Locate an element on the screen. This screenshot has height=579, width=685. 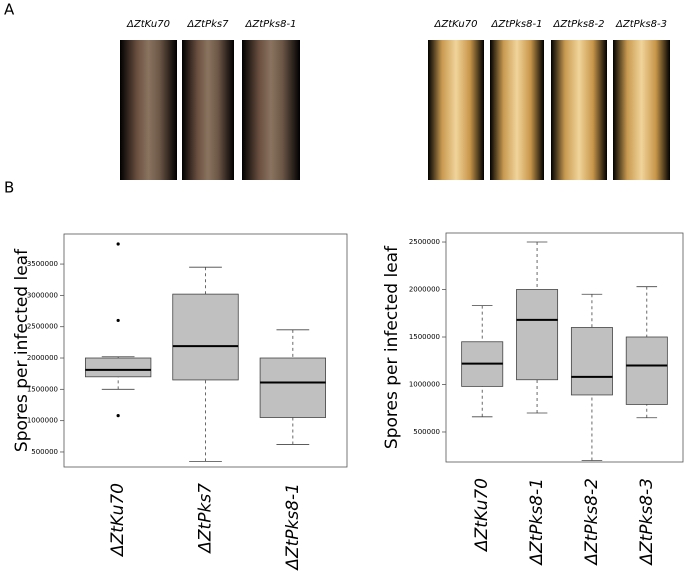
y-tick-label: 3500000 is located at coordinates (42, 264).